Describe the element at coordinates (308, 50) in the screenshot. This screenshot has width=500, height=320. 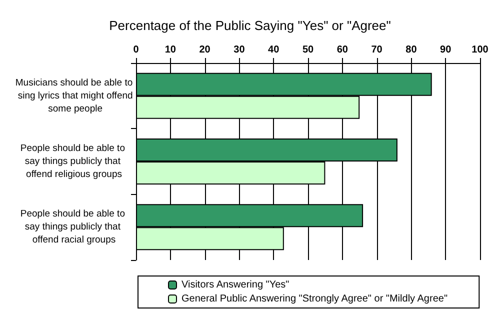
I see `x-tick-label: 50` at that location.